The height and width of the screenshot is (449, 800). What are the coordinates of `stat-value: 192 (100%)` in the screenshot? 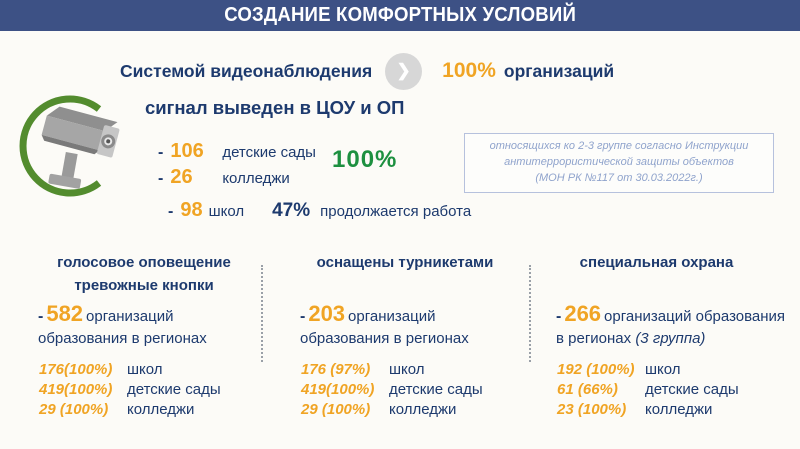 It's located at (596, 370).